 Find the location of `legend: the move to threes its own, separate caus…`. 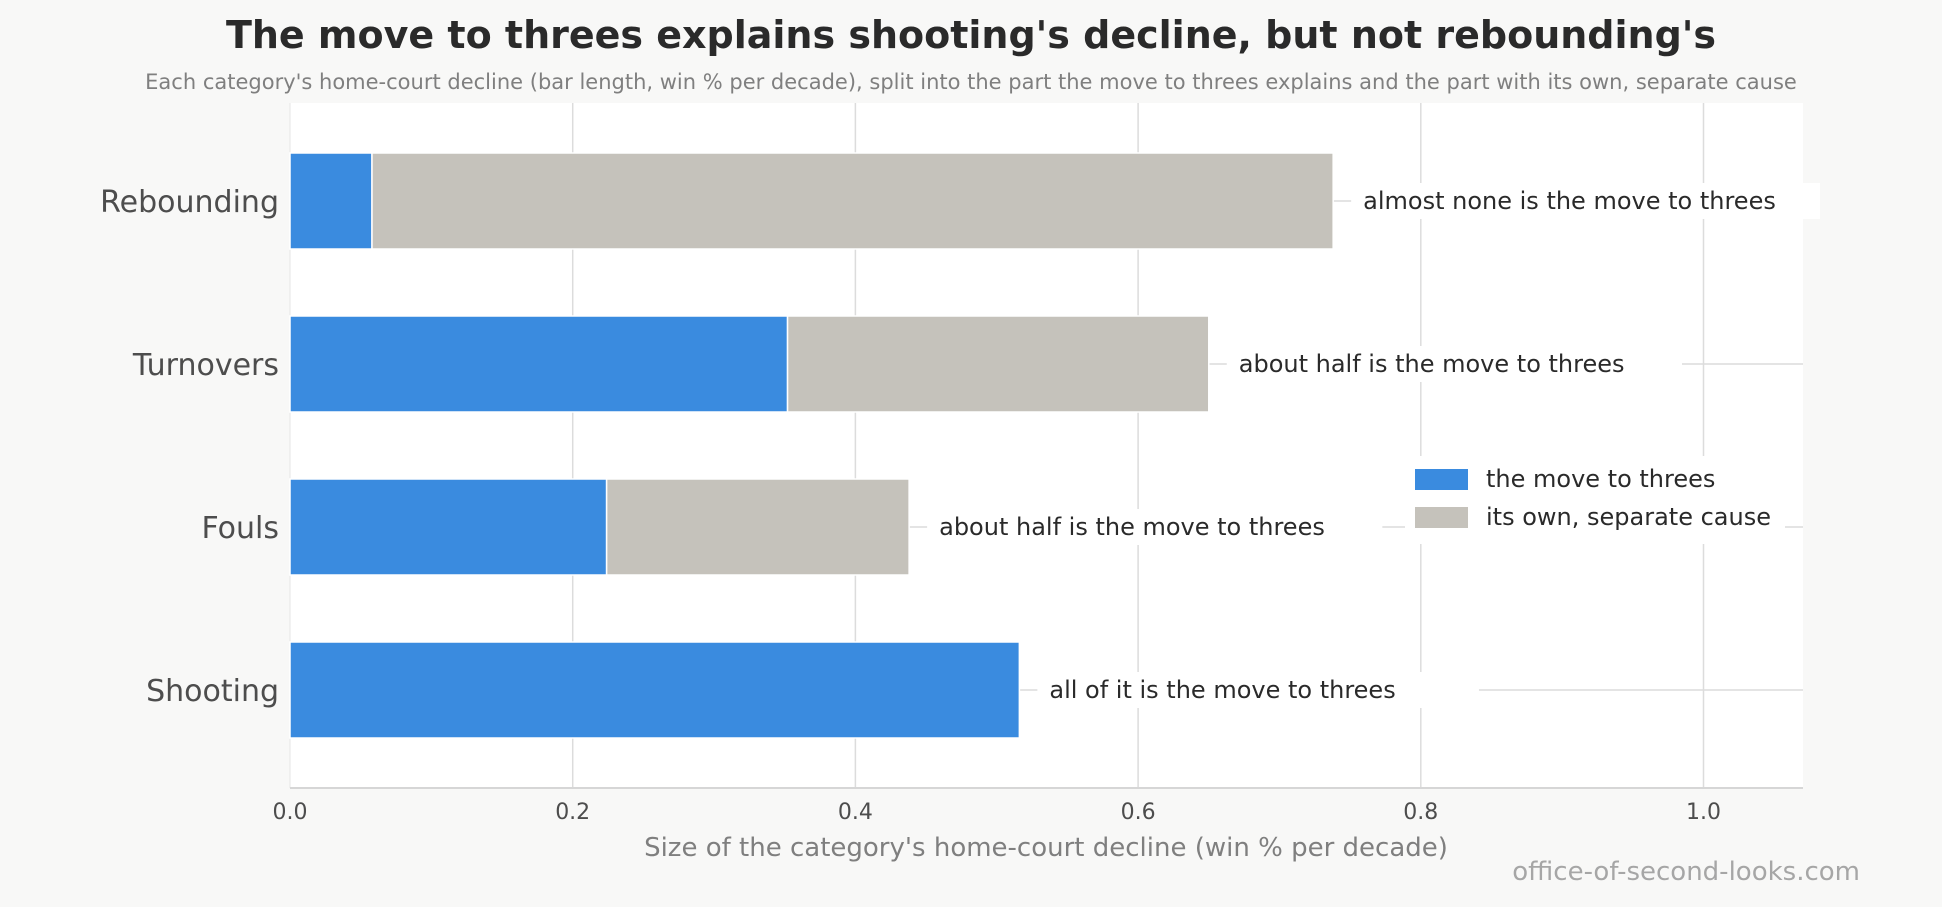

legend: the move to threes its own, separate caus… is located at coordinates (1595, 500).